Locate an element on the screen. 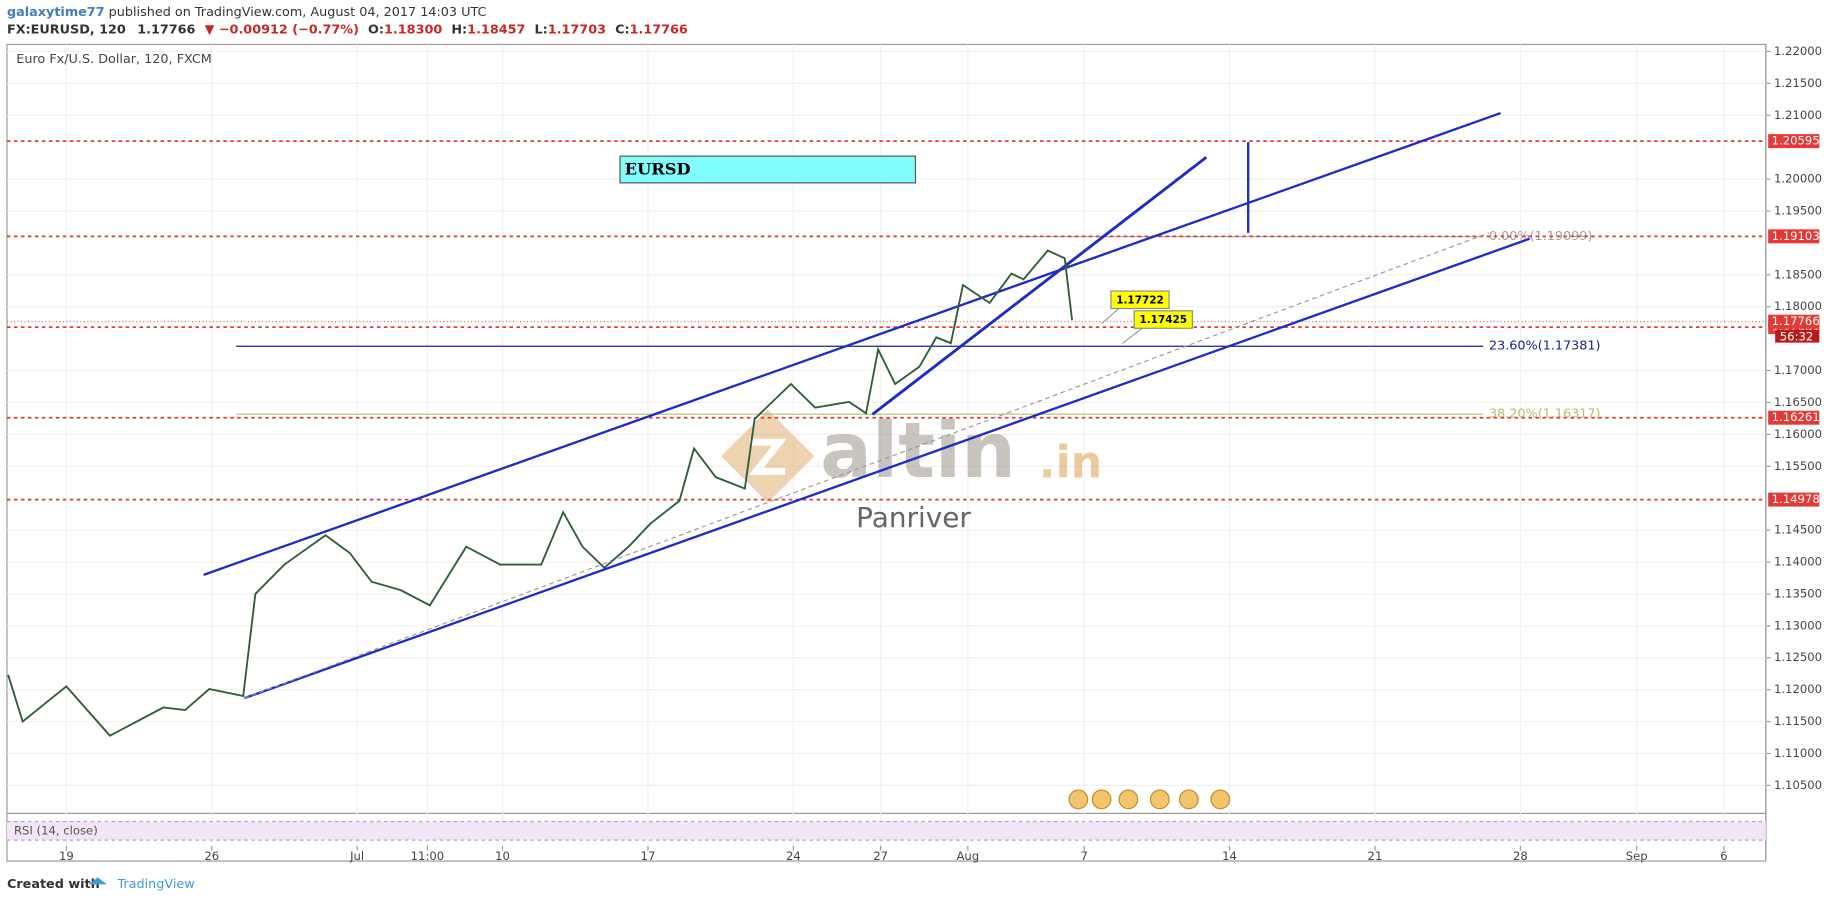  y-tick-label: 1.15500 is located at coordinates (1798, 466).